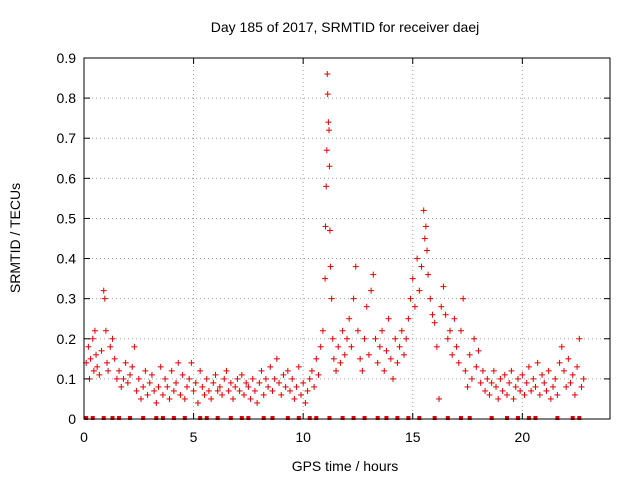  What do you see at coordinates (413, 437) in the screenshot?
I see `x-tick-label: 15` at bounding box center [413, 437].